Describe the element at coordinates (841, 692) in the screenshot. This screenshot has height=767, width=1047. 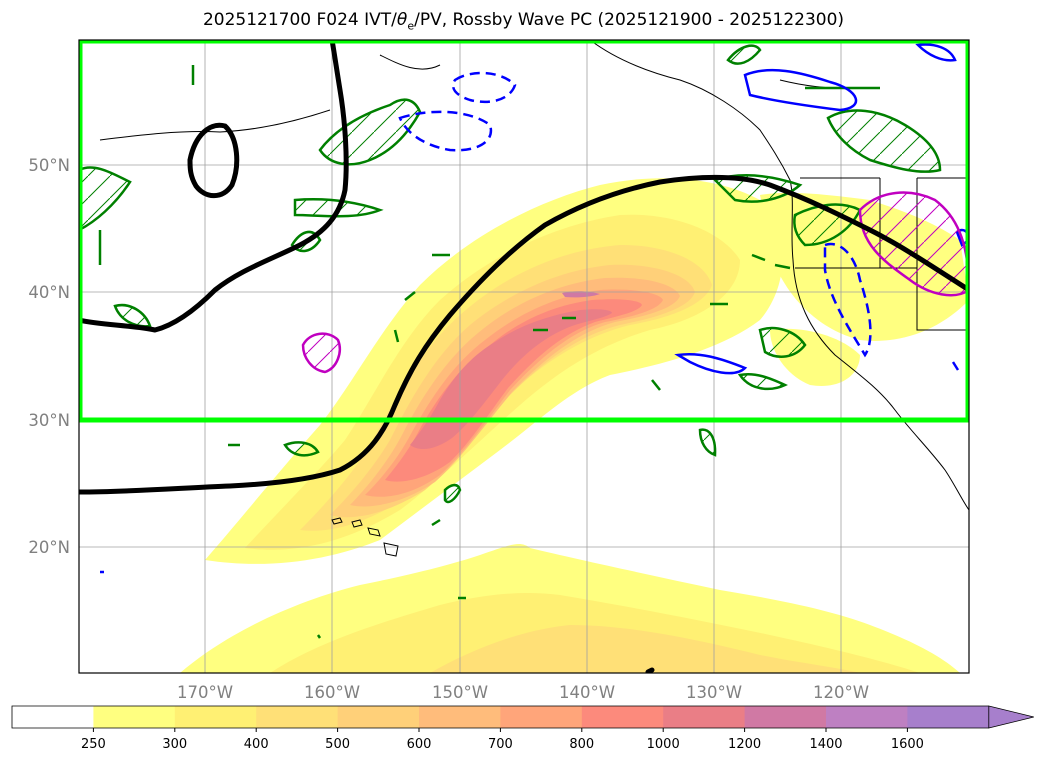
I see `lon-label: 120°W` at that location.